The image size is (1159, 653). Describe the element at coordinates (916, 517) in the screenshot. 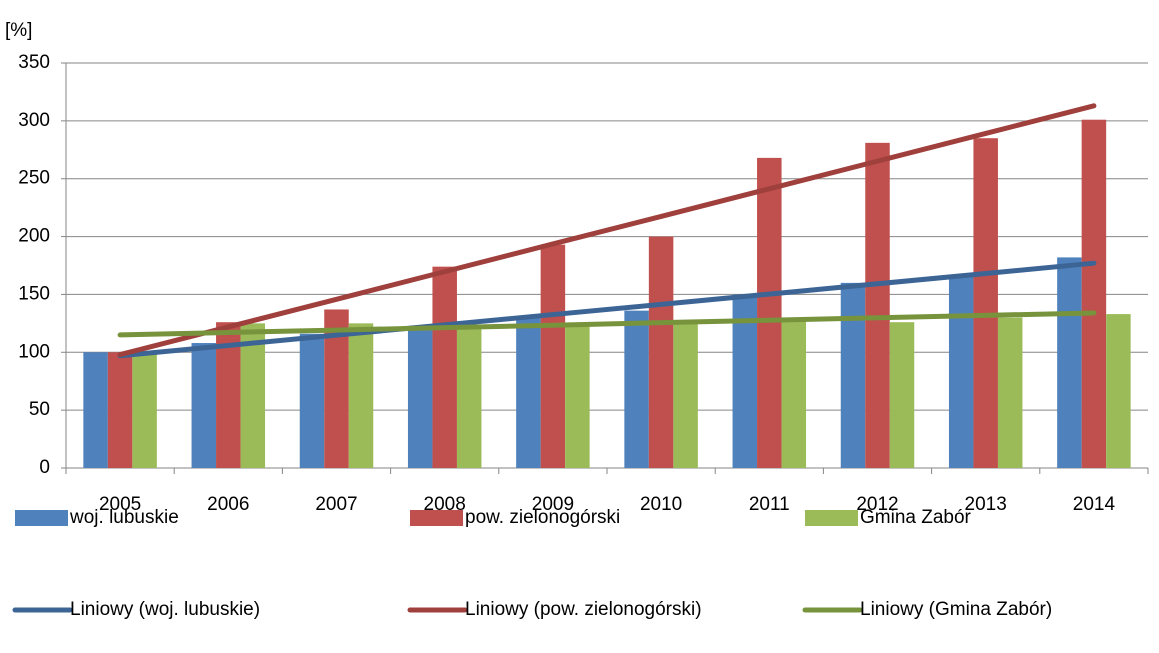

I see `legend-label: Gmina Zabór` at that location.